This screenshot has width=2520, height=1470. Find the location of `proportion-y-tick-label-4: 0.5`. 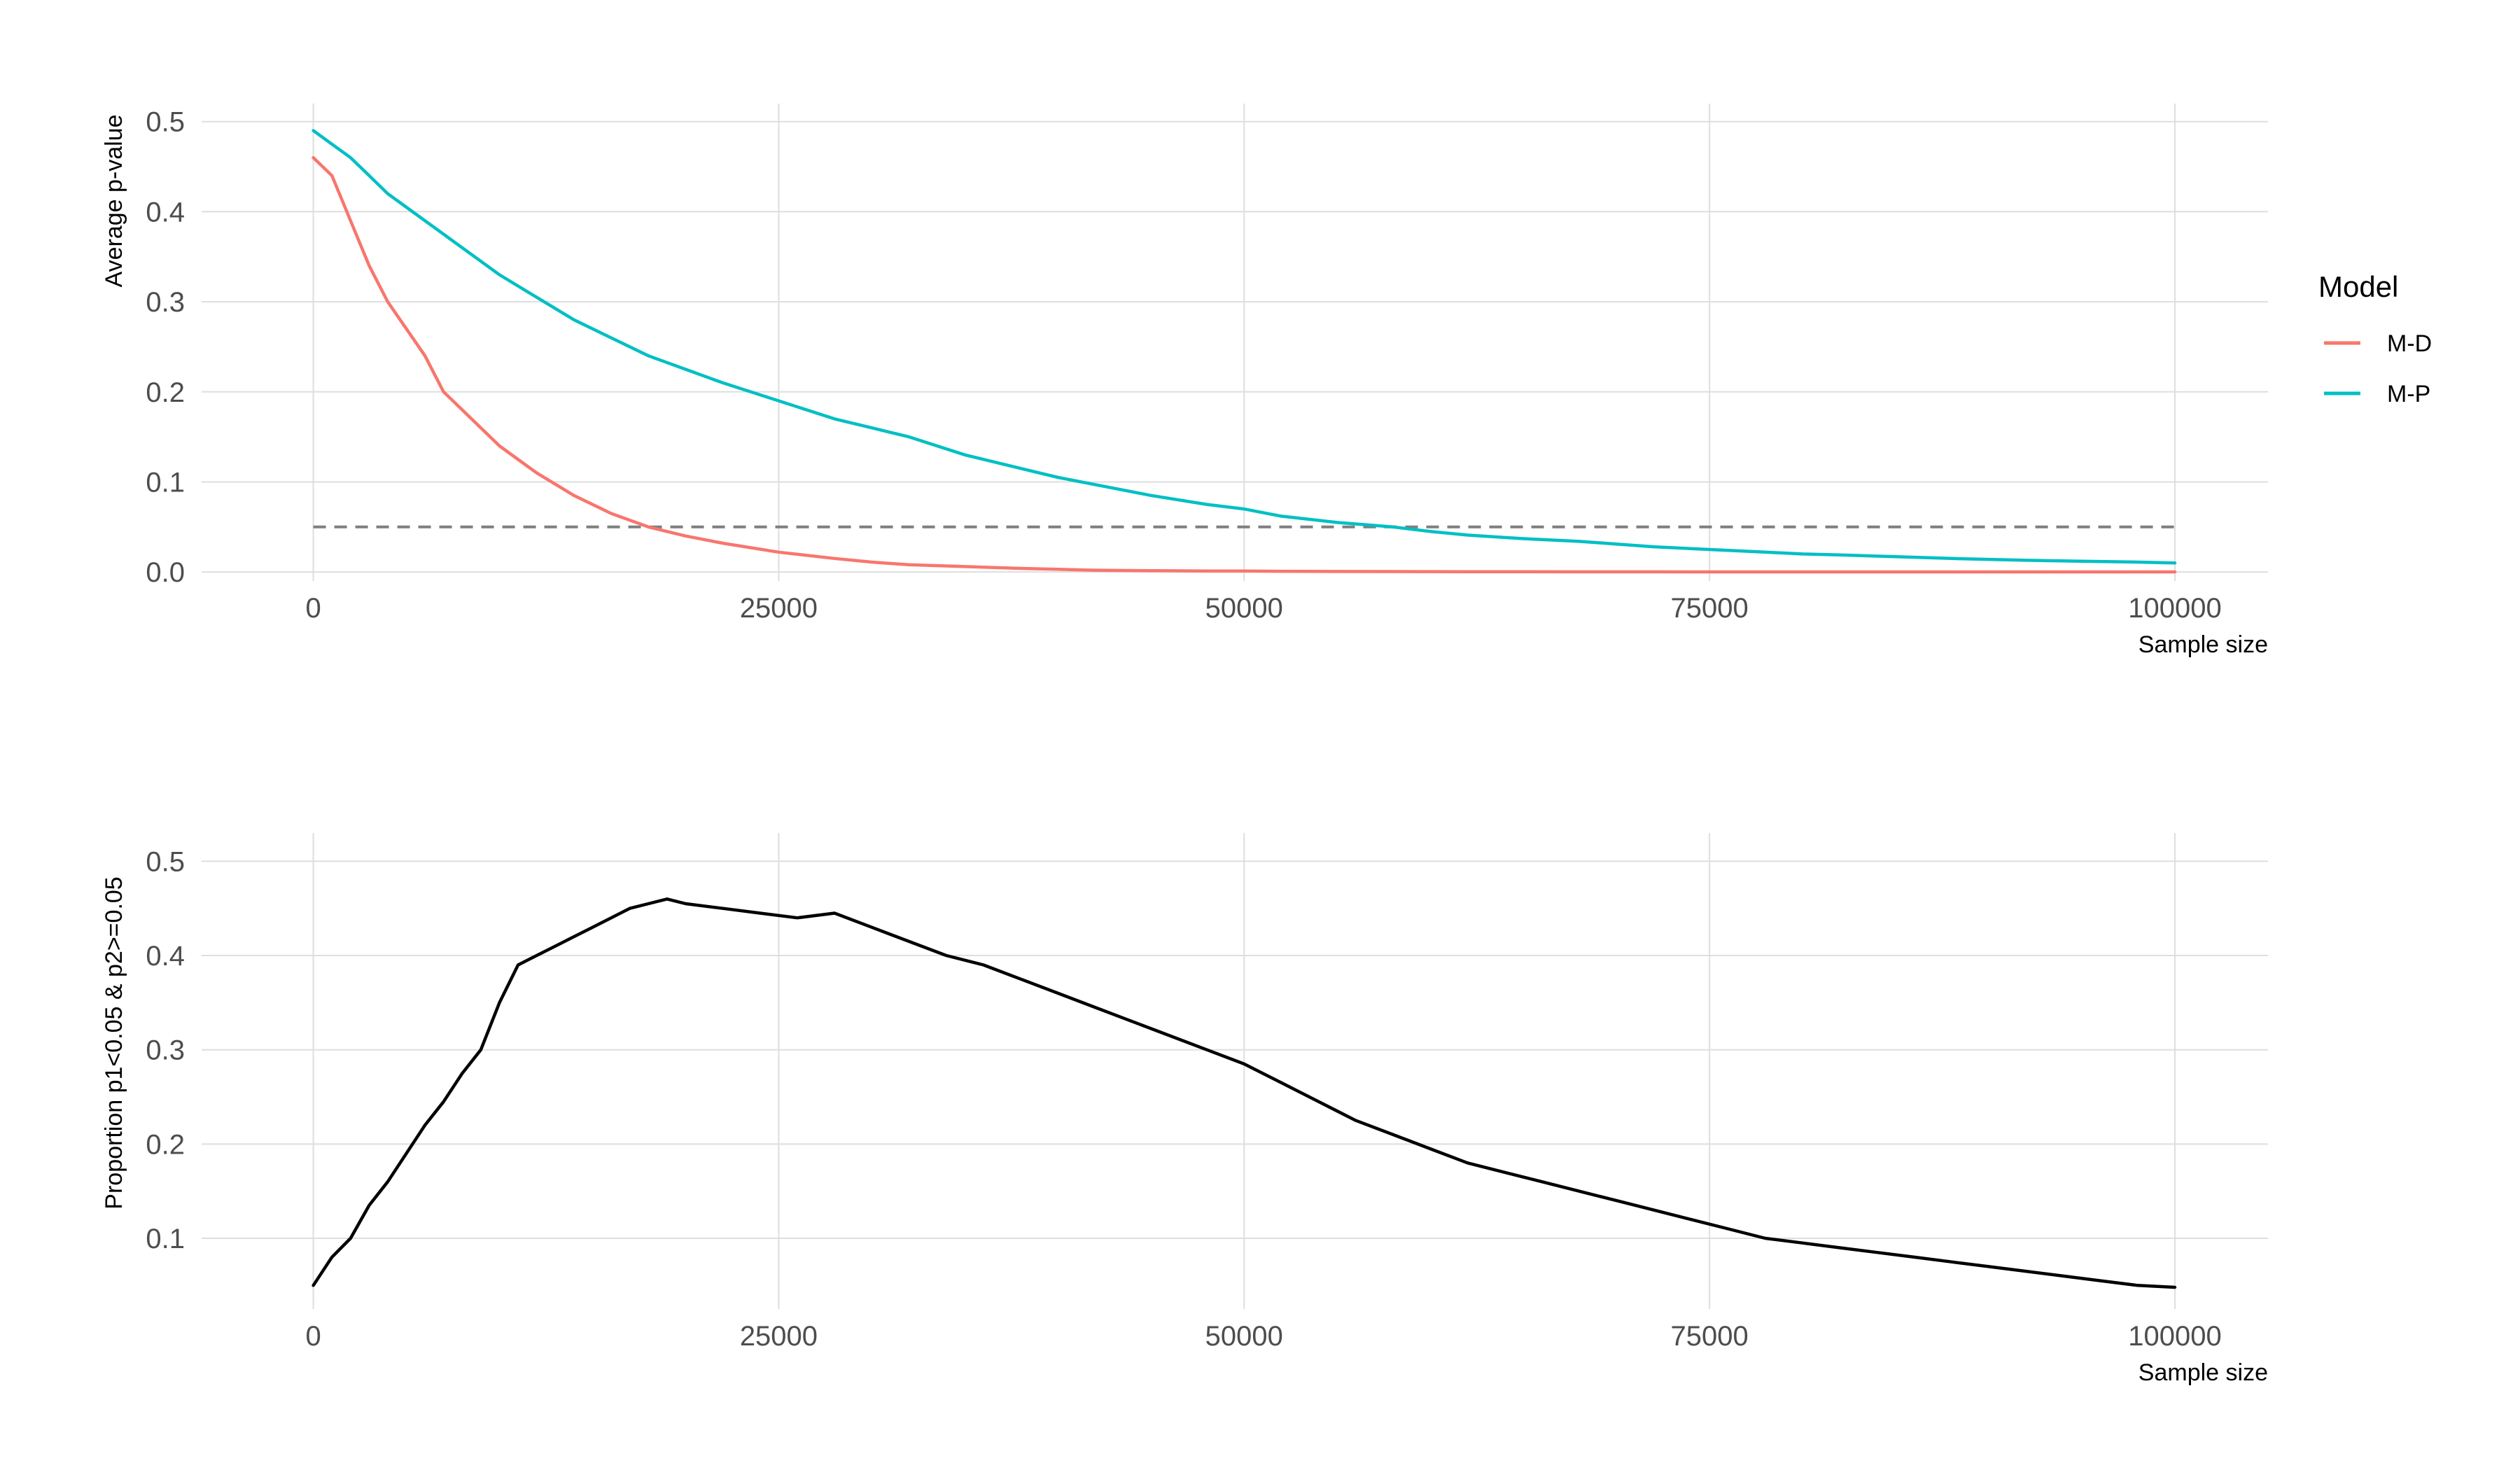

proportion-y-tick-label-4: 0.5 is located at coordinates (165, 861).